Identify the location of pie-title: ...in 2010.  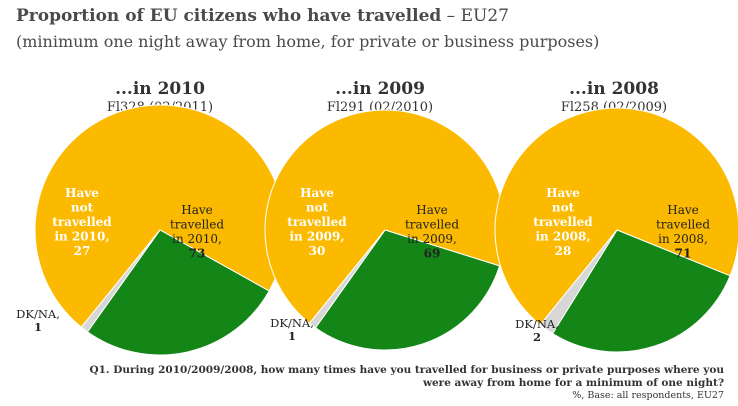
(160, 89).